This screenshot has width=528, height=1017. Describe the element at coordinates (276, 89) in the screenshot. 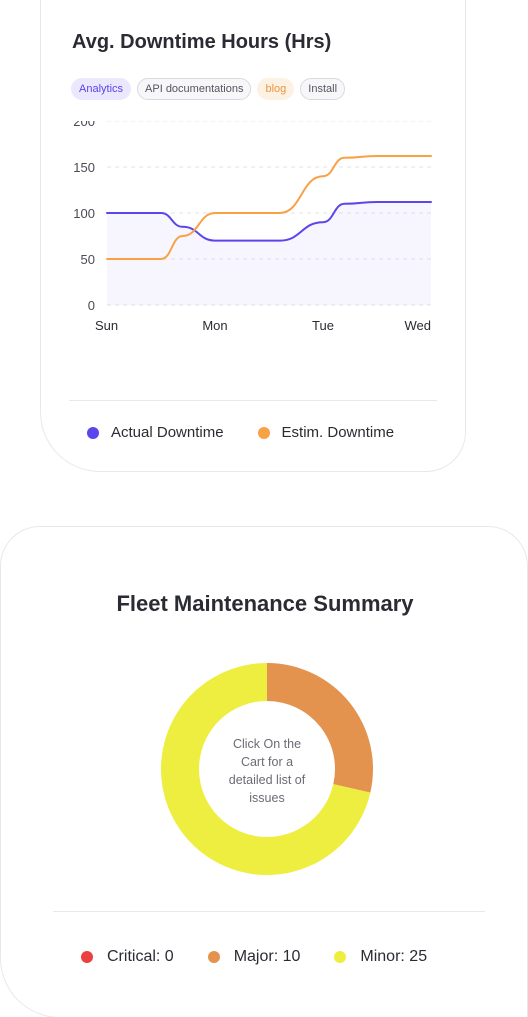

I see `tag-blog: blog` at that location.